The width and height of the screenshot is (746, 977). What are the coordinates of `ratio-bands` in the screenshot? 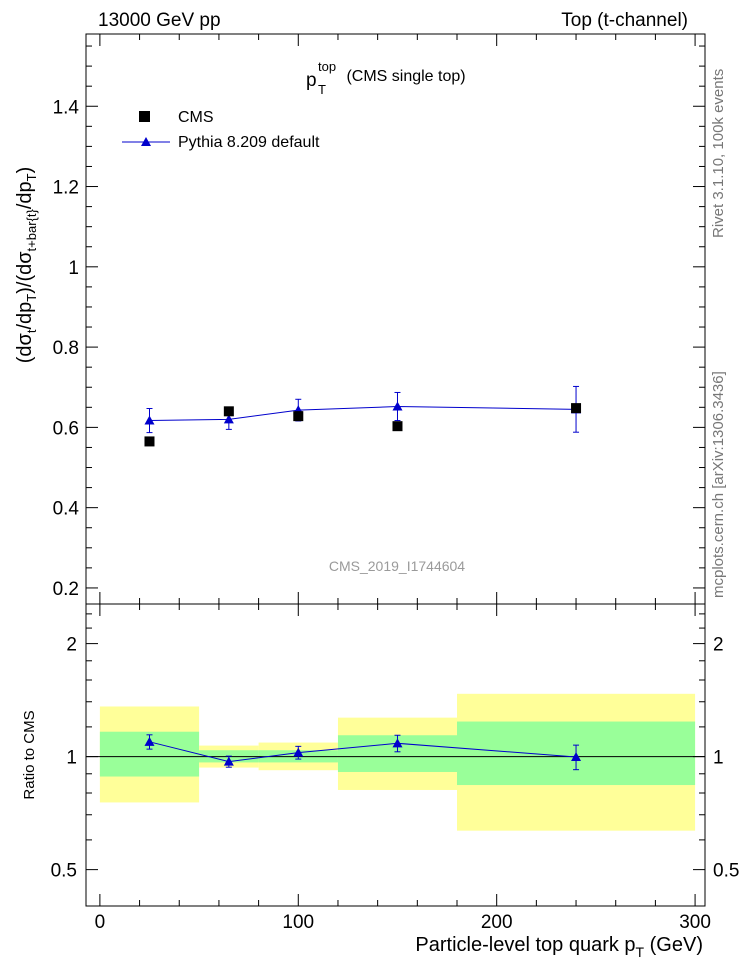 It's located at (397, 762).